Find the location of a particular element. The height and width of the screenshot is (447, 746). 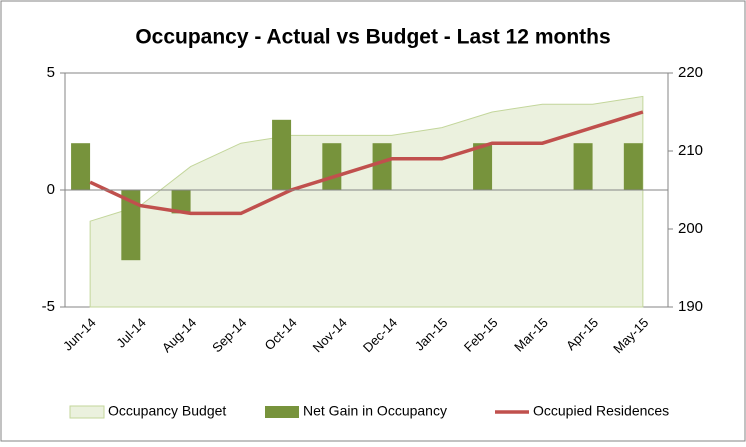

y2-tick-label: 200 is located at coordinates (690, 228).